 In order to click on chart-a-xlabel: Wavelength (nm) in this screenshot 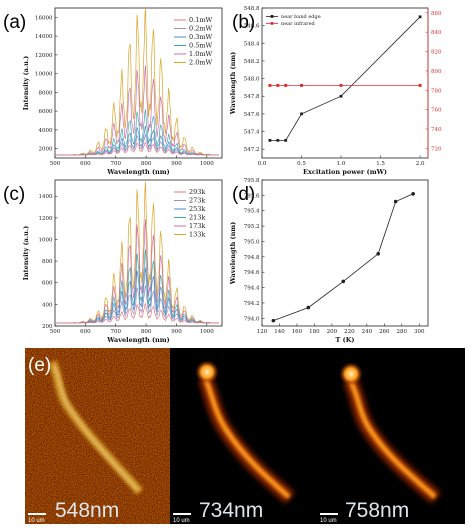, I will do `click(137, 172)`.